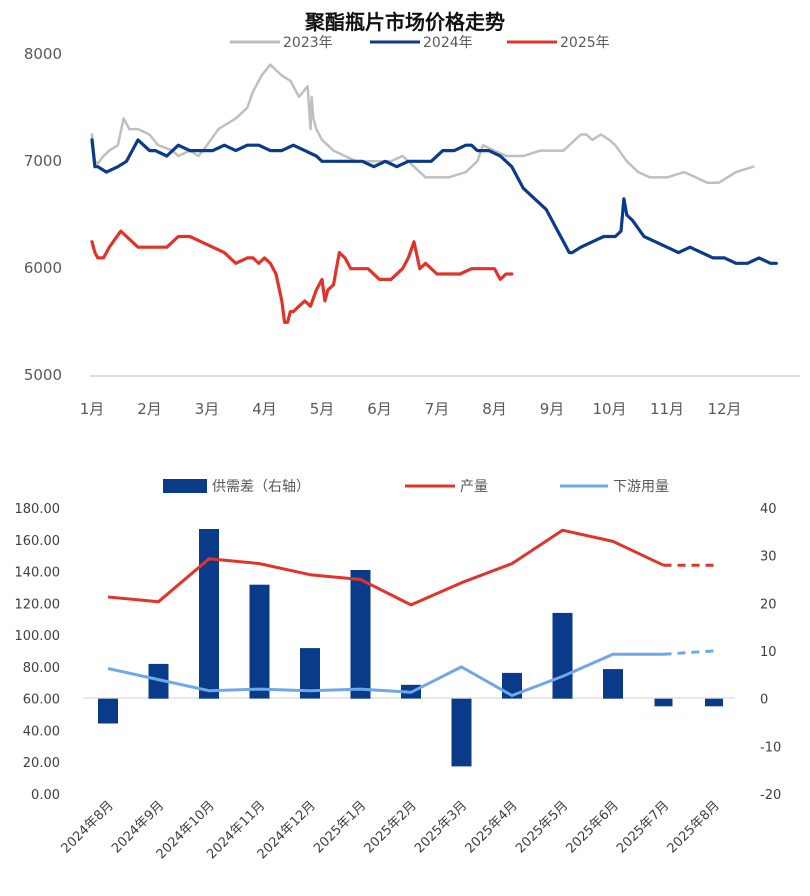 This screenshot has height=896, width=810. Describe the element at coordinates (641, 487) in the screenshot. I see `legend-label-demand: 下游用量` at that location.